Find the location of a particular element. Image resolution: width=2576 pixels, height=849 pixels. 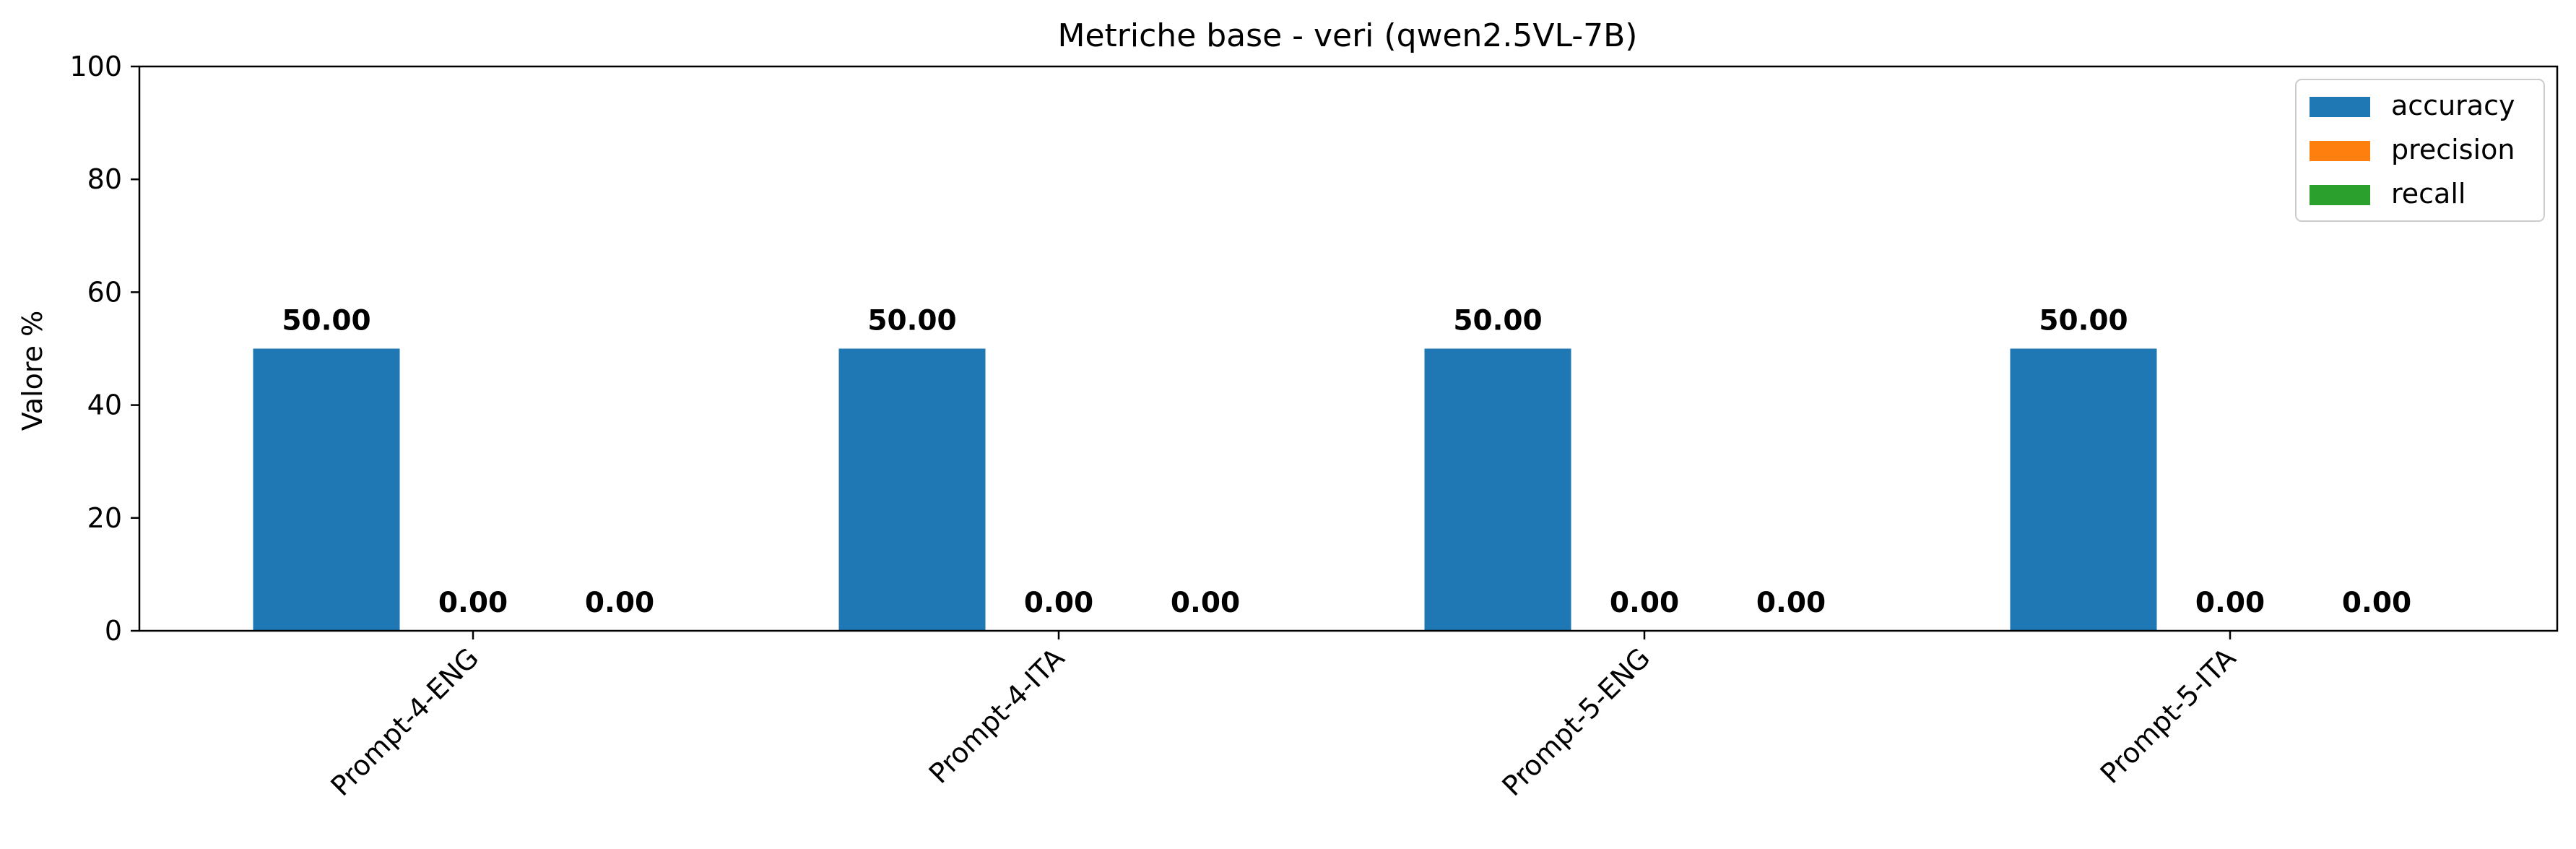

data-label-recall-1: 0.00 is located at coordinates (619, 603).